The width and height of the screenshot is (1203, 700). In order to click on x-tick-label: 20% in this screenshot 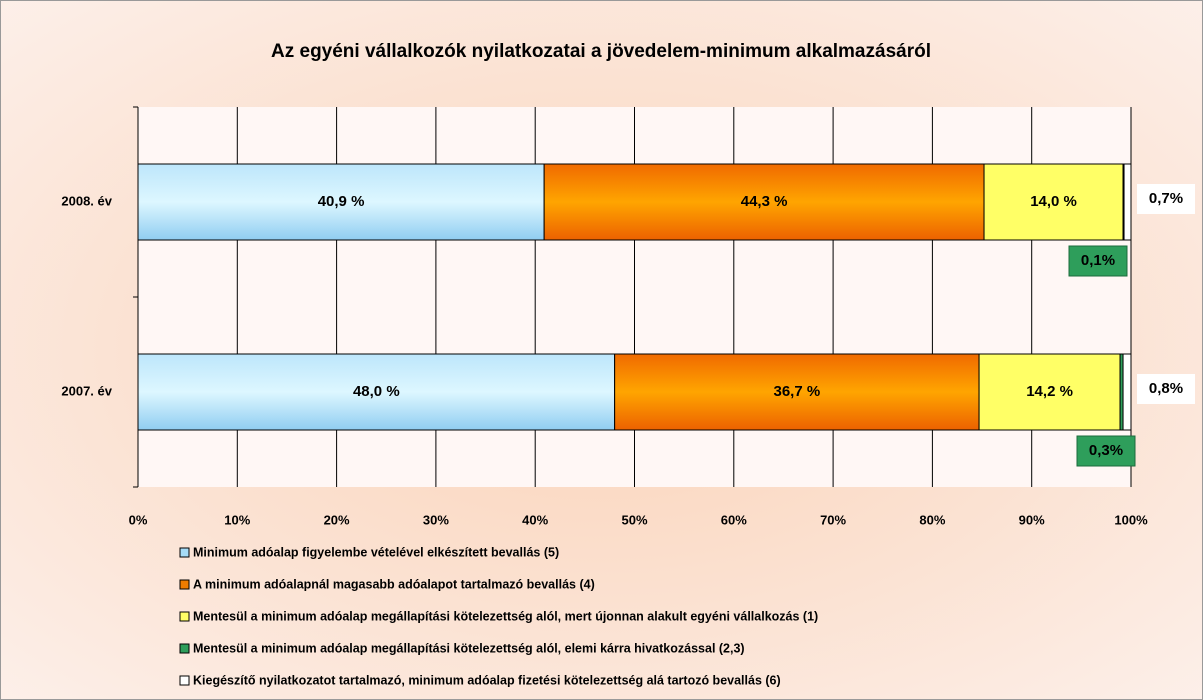, I will do `click(337, 519)`.